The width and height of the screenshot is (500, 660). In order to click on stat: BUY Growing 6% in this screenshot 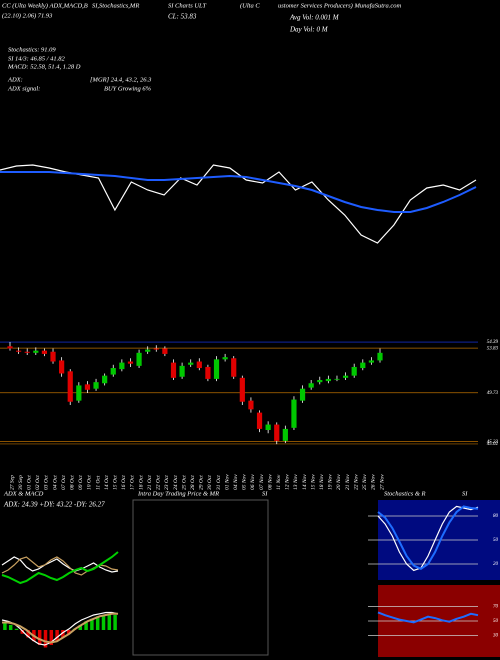, I will do `click(128, 88)`.